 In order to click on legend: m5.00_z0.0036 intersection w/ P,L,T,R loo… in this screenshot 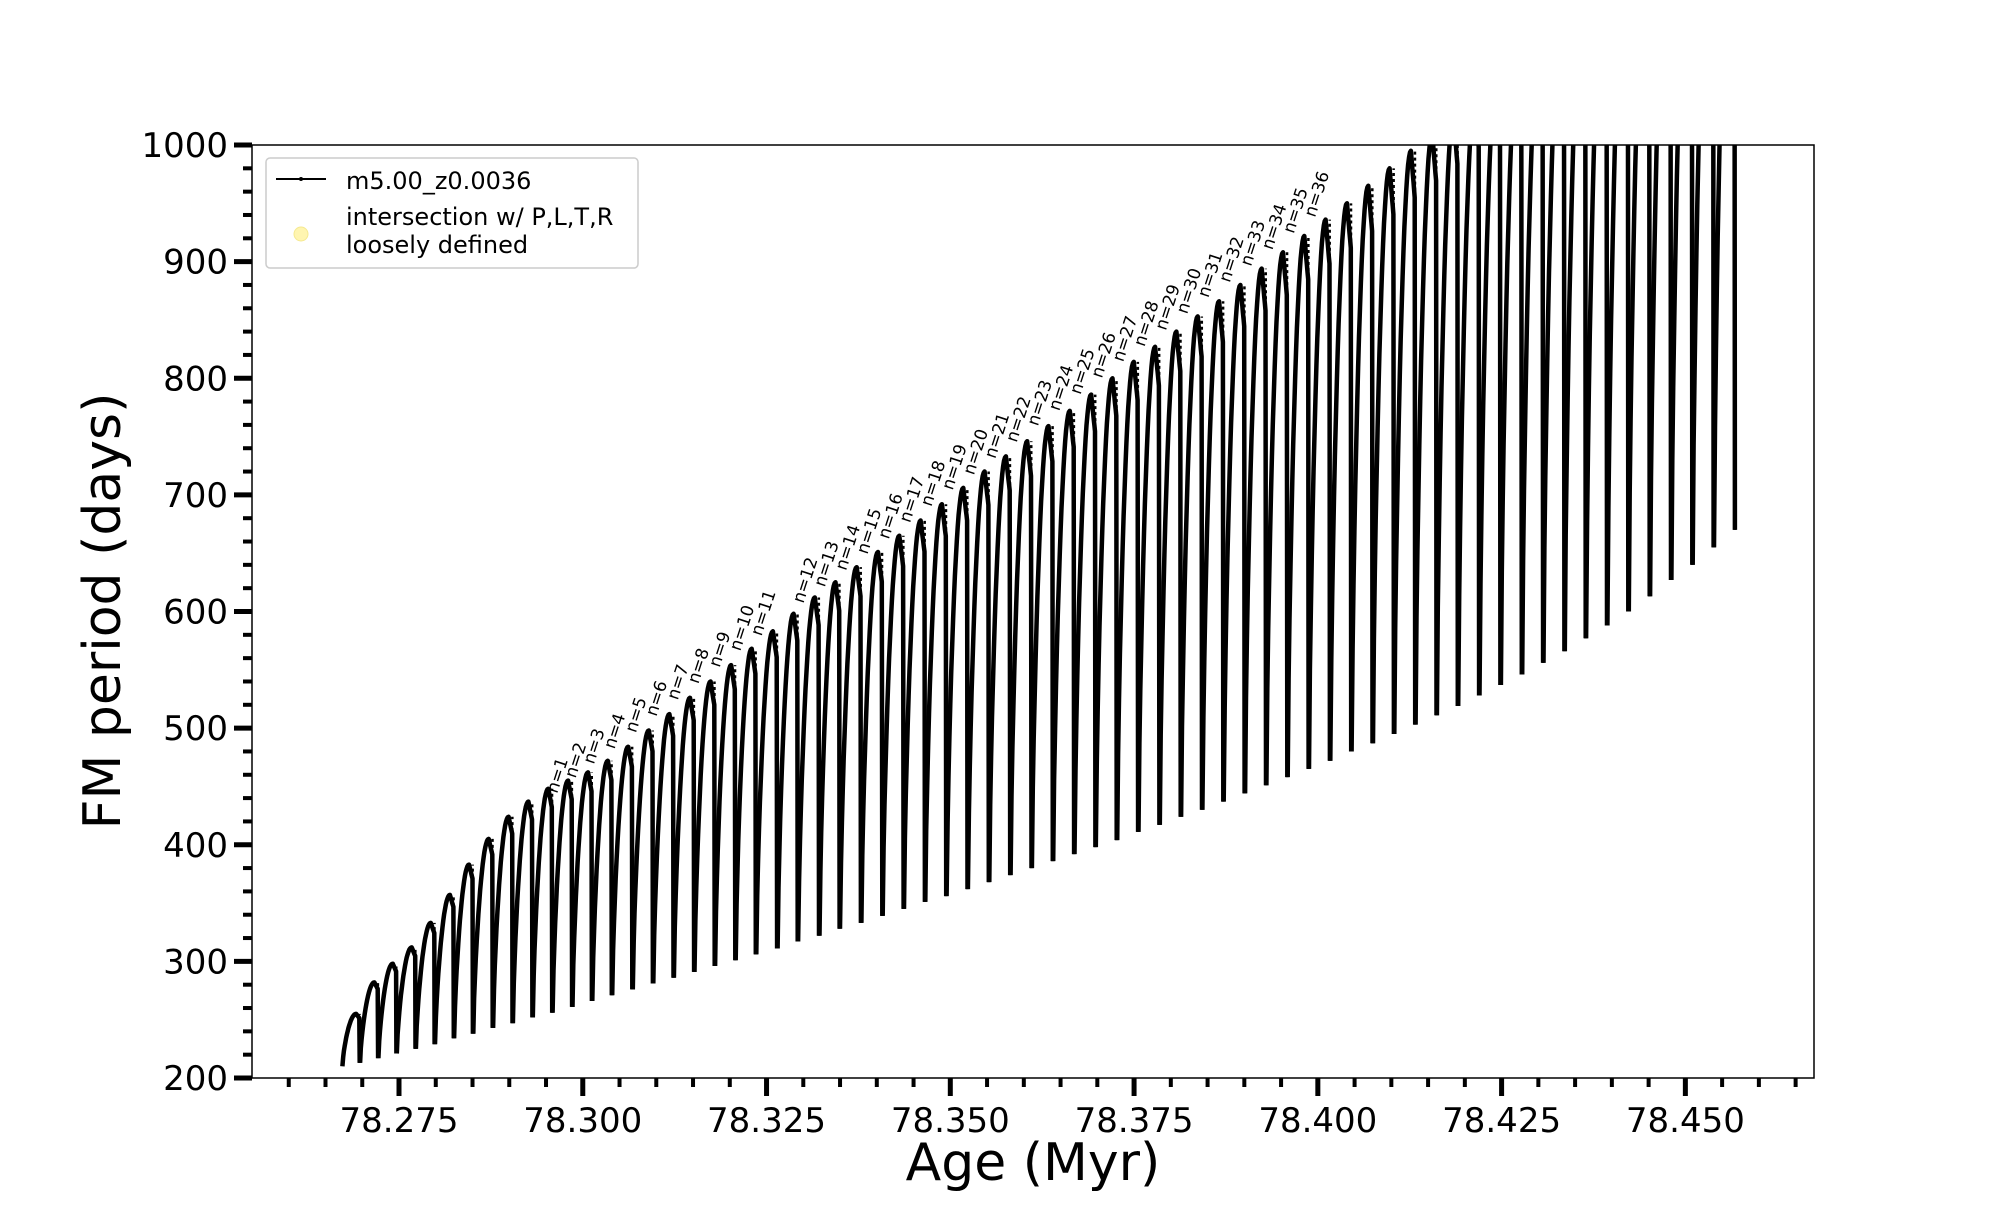, I will do `click(452, 213)`.